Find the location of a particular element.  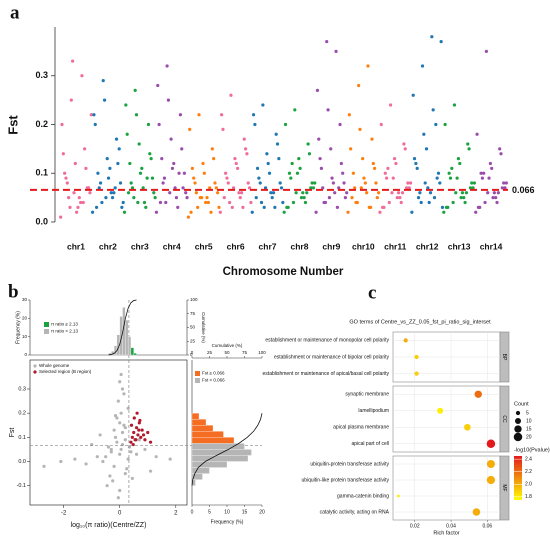

y-tick-label: 0.0 is located at coordinates (41, 221).